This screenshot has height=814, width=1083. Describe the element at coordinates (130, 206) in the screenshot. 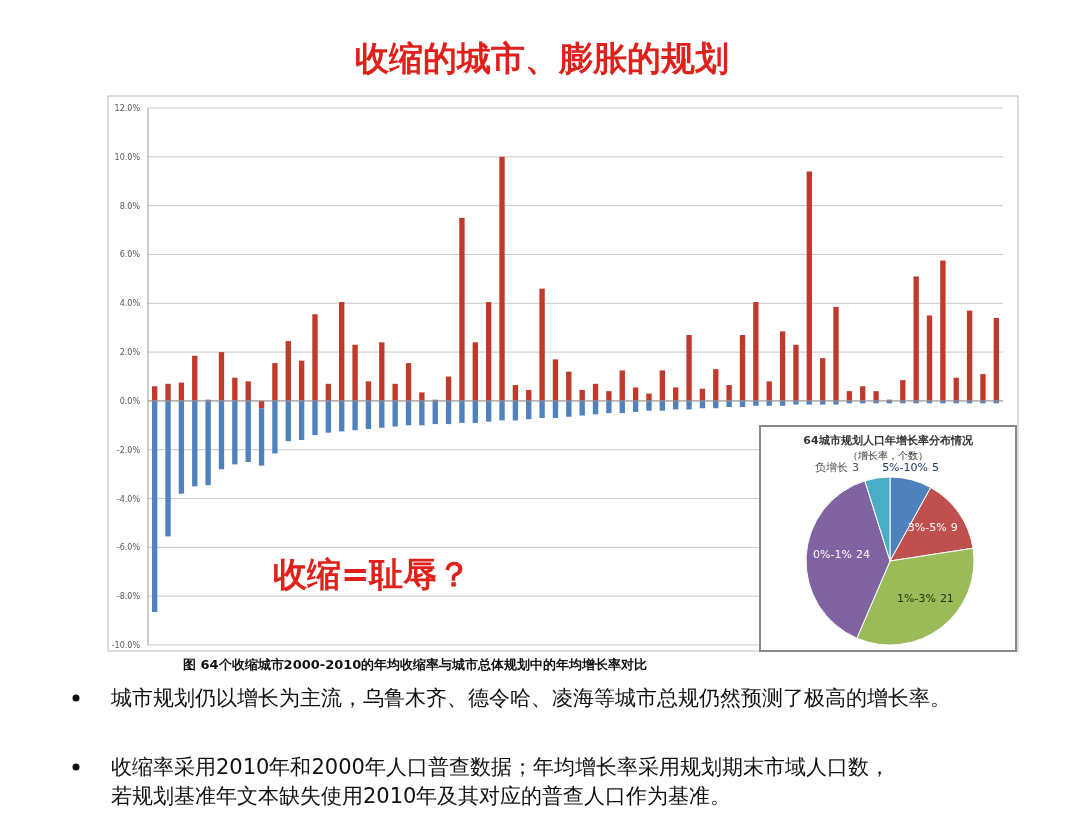

I see `y-tick-label: 8.0%` at that location.